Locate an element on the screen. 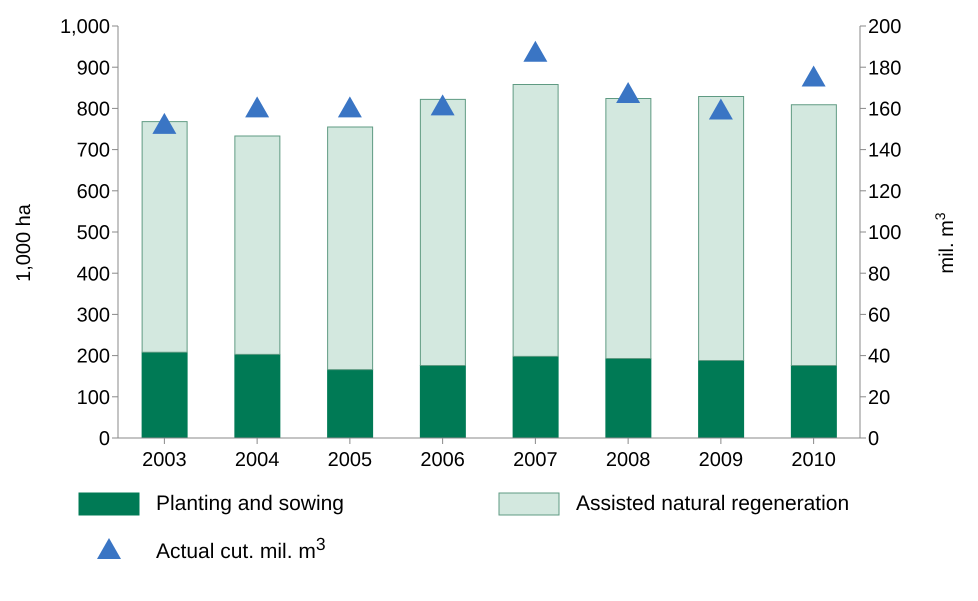 This screenshot has width=978, height=601. y2-tick-label: 40 is located at coordinates (879, 357).